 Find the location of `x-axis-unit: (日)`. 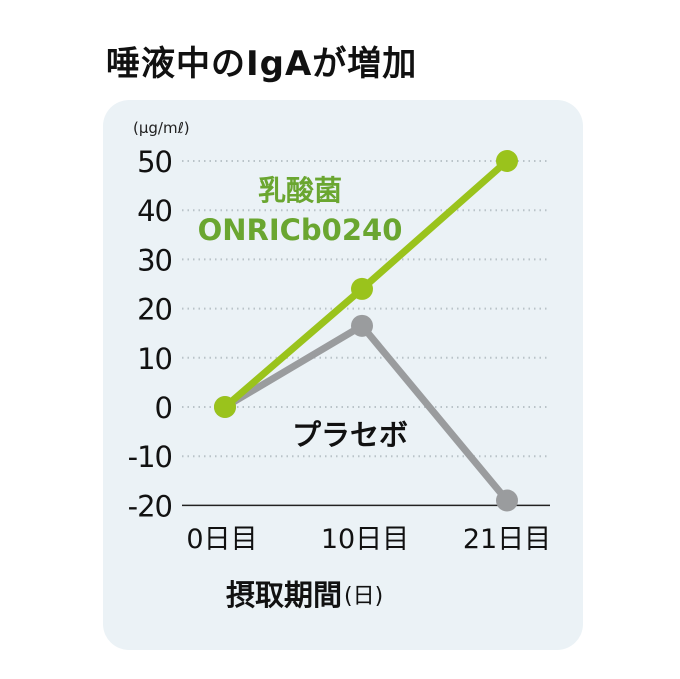

x-axis-unit: (日) is located at coordinates (363, 596).